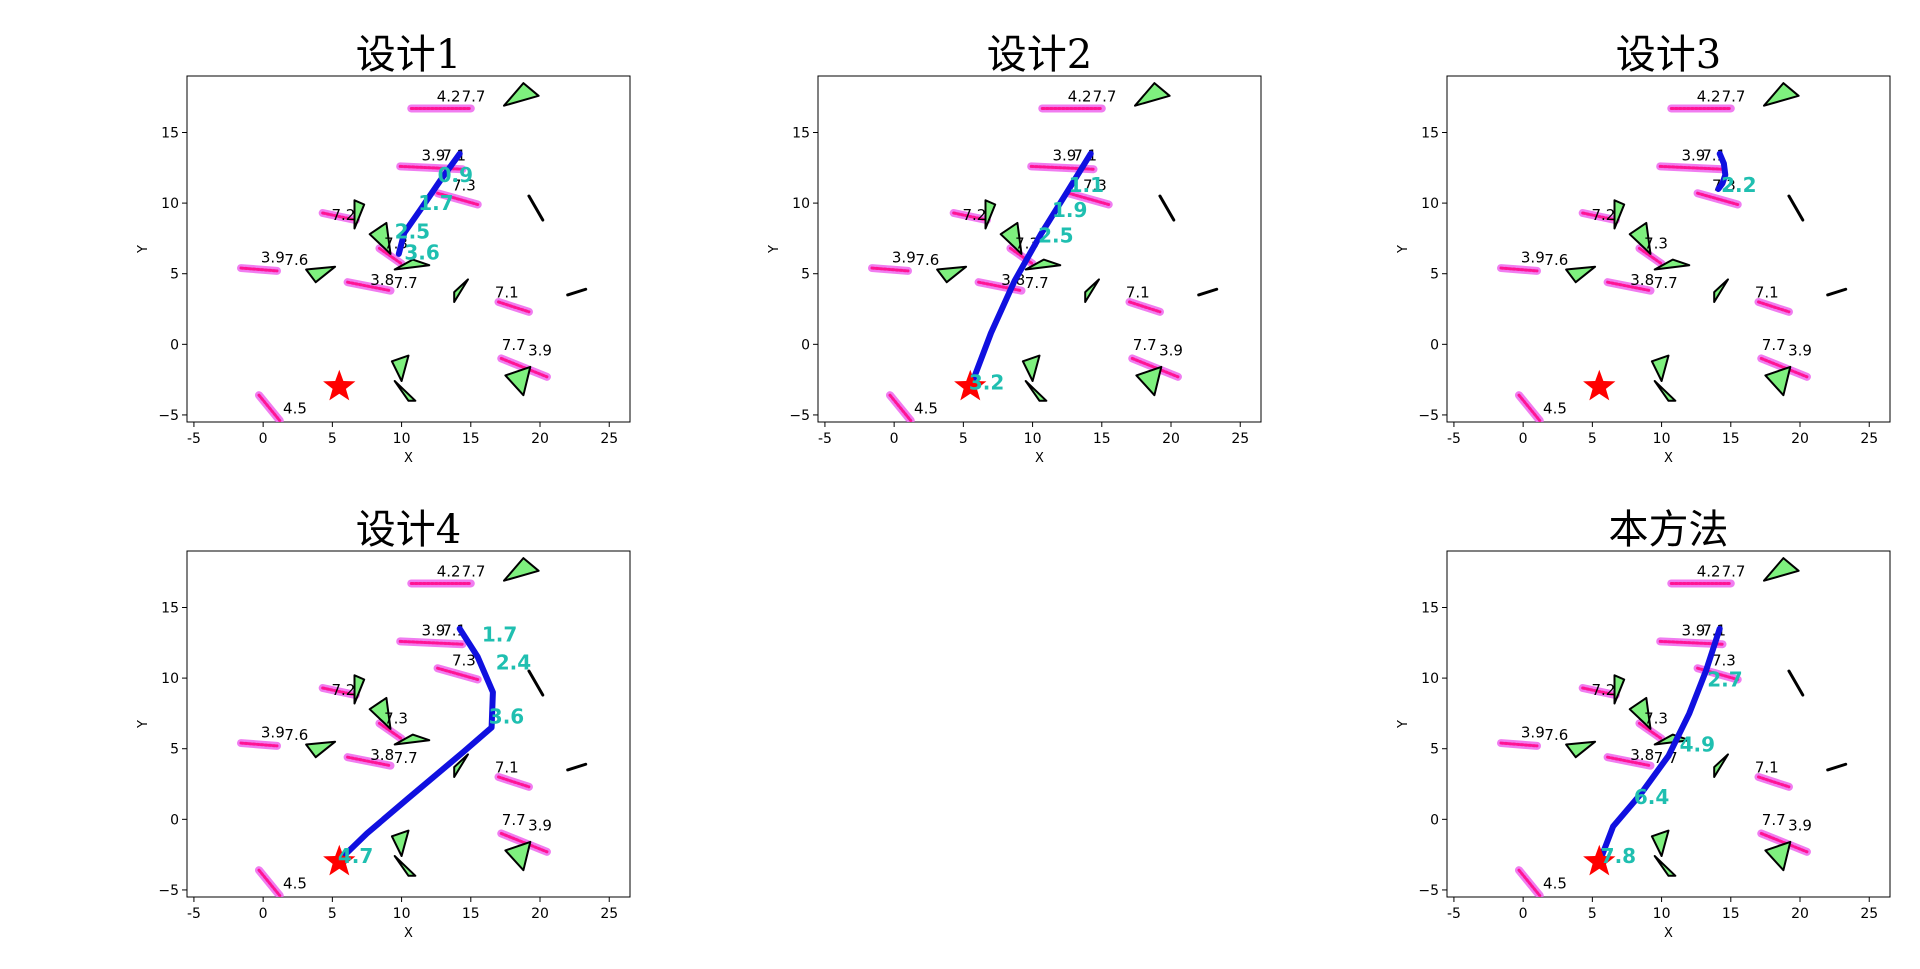 The height and width of the screenshot is (969, 1920). I want to click on x-tick-label: 15, so click(1102, 439).